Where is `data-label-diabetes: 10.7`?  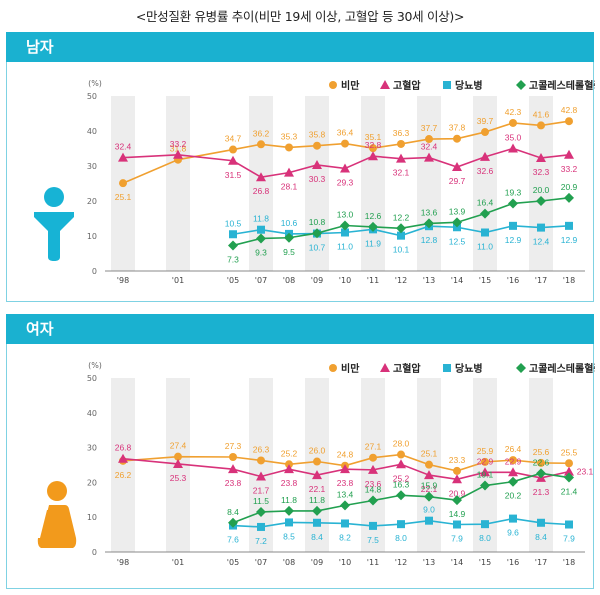
data-label-diabetes: 10.7 is located at coordinates (317, 248).